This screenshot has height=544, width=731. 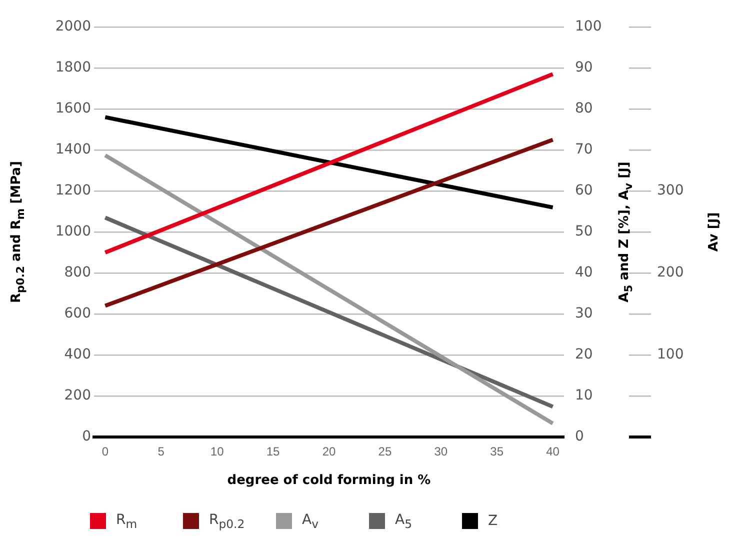 What do you see at coordinates (584, 68) in the screenshot?
I see `y2-tick-label: 90` at bounding box center [584, 68].